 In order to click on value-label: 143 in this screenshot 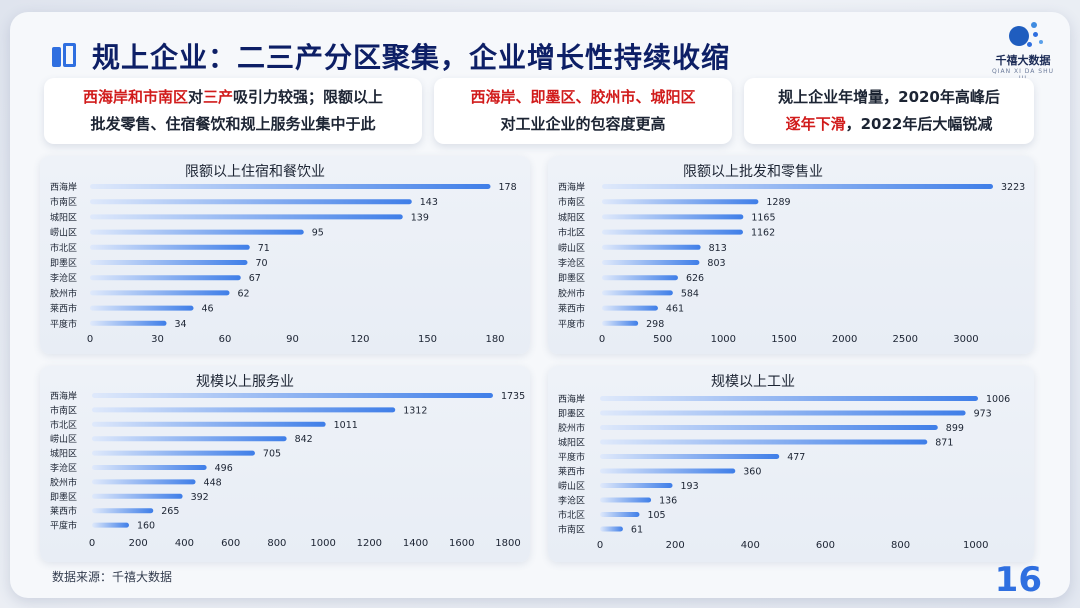, I will do `click(429, 202)`.